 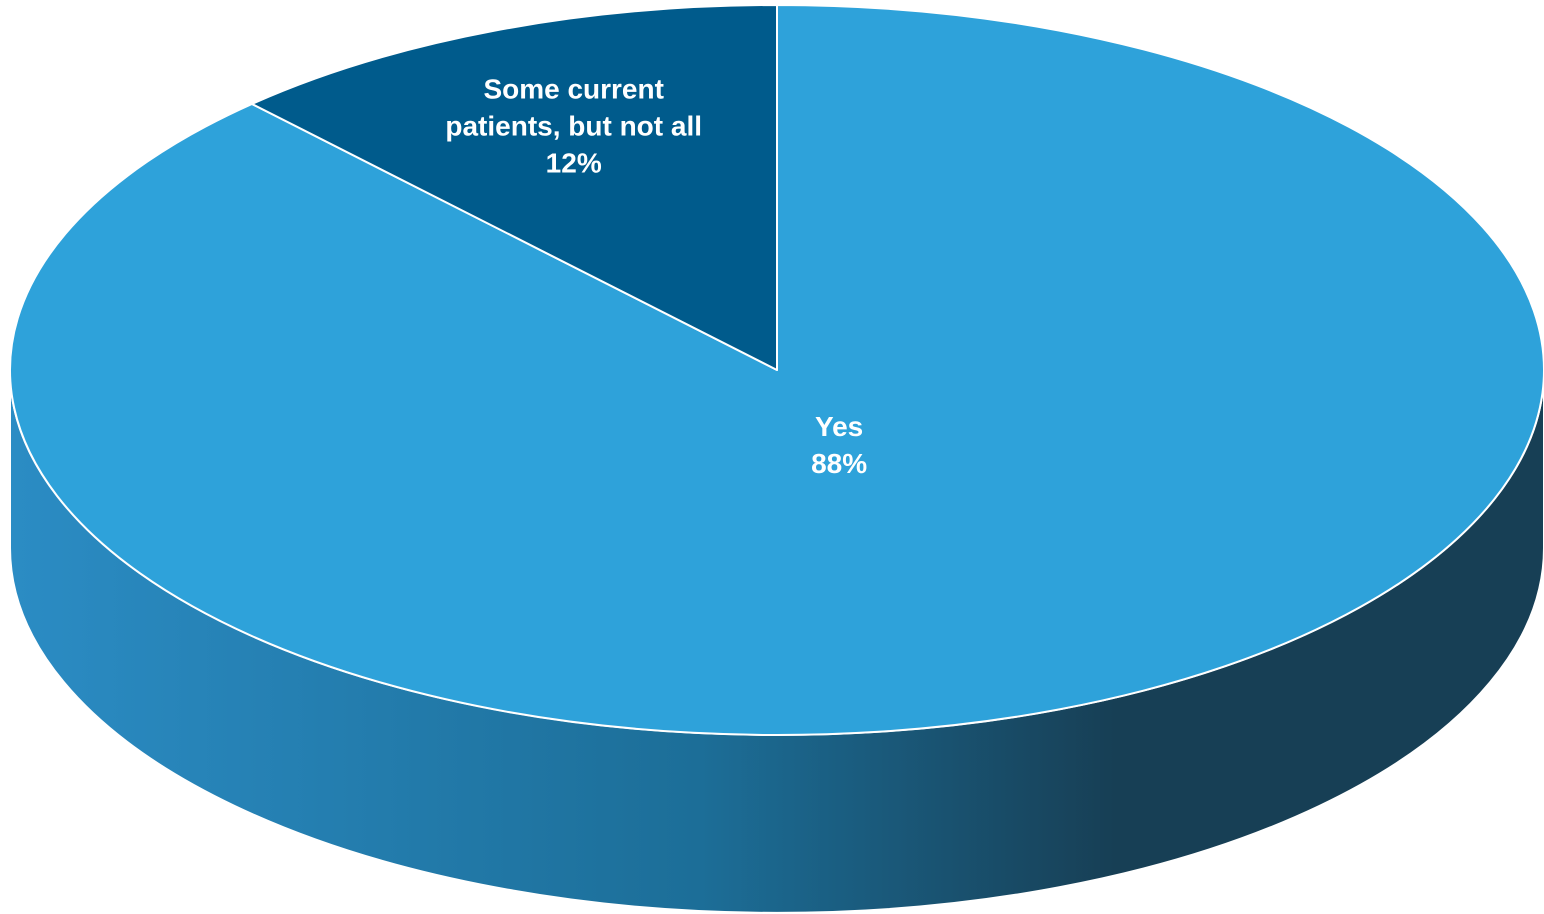 What do you see at coordinates (574, 163) in the screenshot?
I see `slice-value-label: 12%` at bounding box center [574, 163].